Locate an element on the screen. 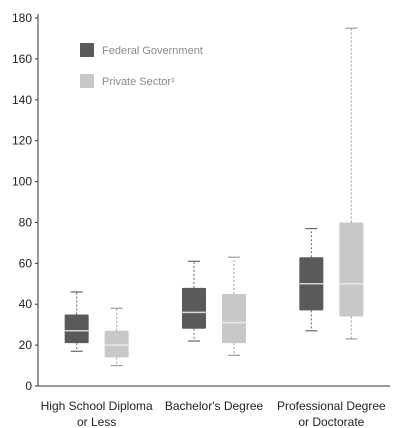 The height and width of the screenshot is (428, 393). y-tick-label: 100 is located at coordinates (22, 182).